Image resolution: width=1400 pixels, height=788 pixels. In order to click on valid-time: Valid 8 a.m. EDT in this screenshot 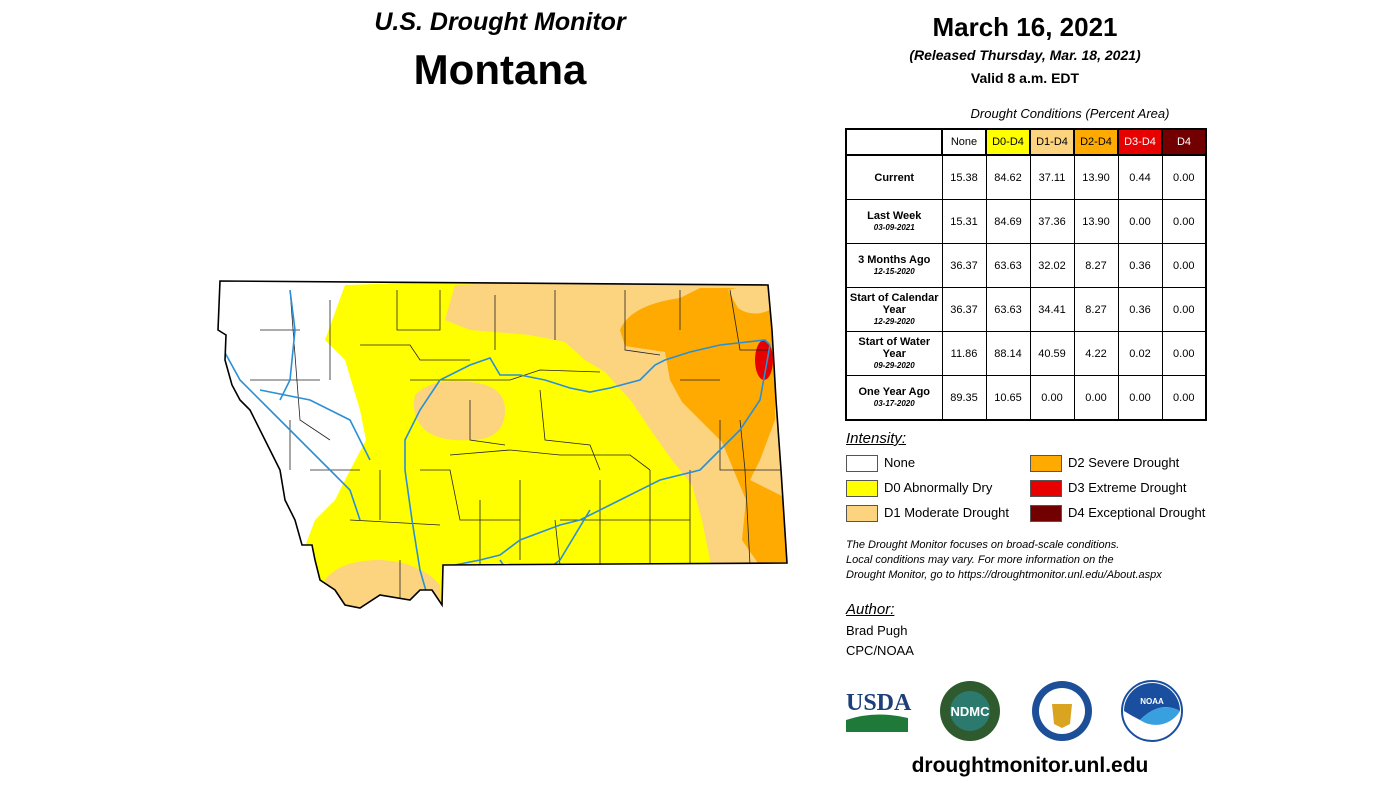, I will do `click(1025, 78)`.